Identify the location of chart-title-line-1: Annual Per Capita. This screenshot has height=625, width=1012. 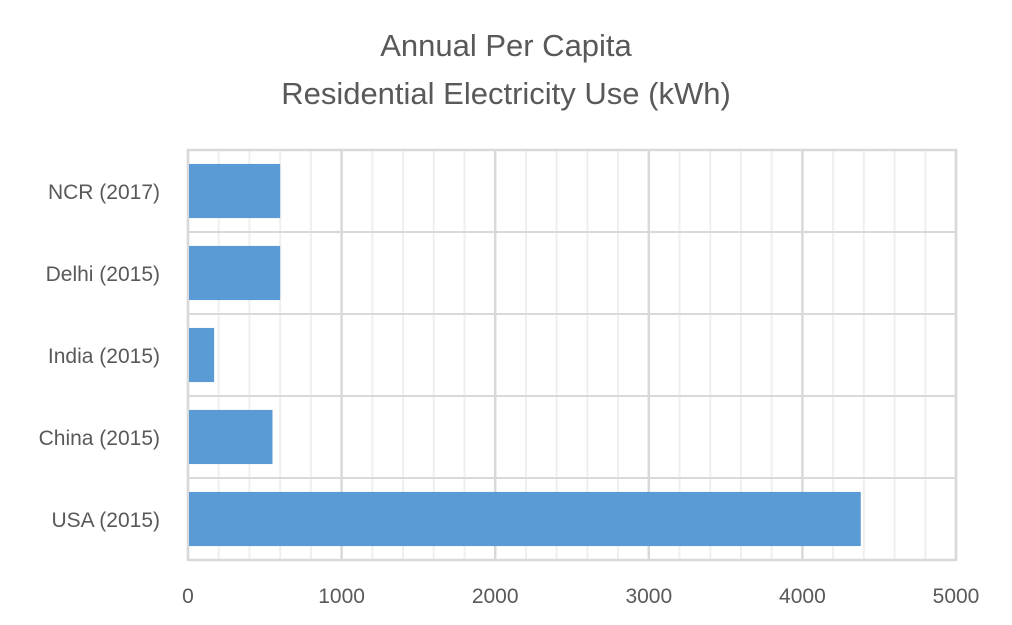
(506, 45).